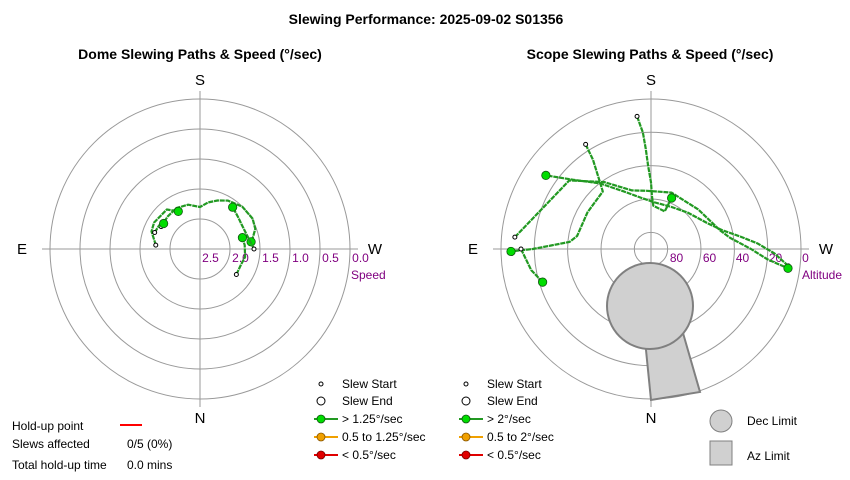 This screenshot has height=480, width=850. I want to click on holdup-time-label: Total hold-up time, so click(59, 465).